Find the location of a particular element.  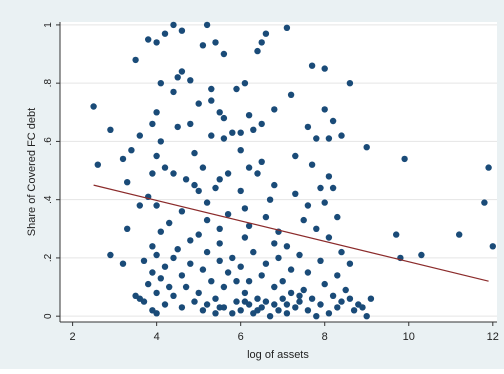

x-axis-label: log of assets is located at coordinates (278, 355).